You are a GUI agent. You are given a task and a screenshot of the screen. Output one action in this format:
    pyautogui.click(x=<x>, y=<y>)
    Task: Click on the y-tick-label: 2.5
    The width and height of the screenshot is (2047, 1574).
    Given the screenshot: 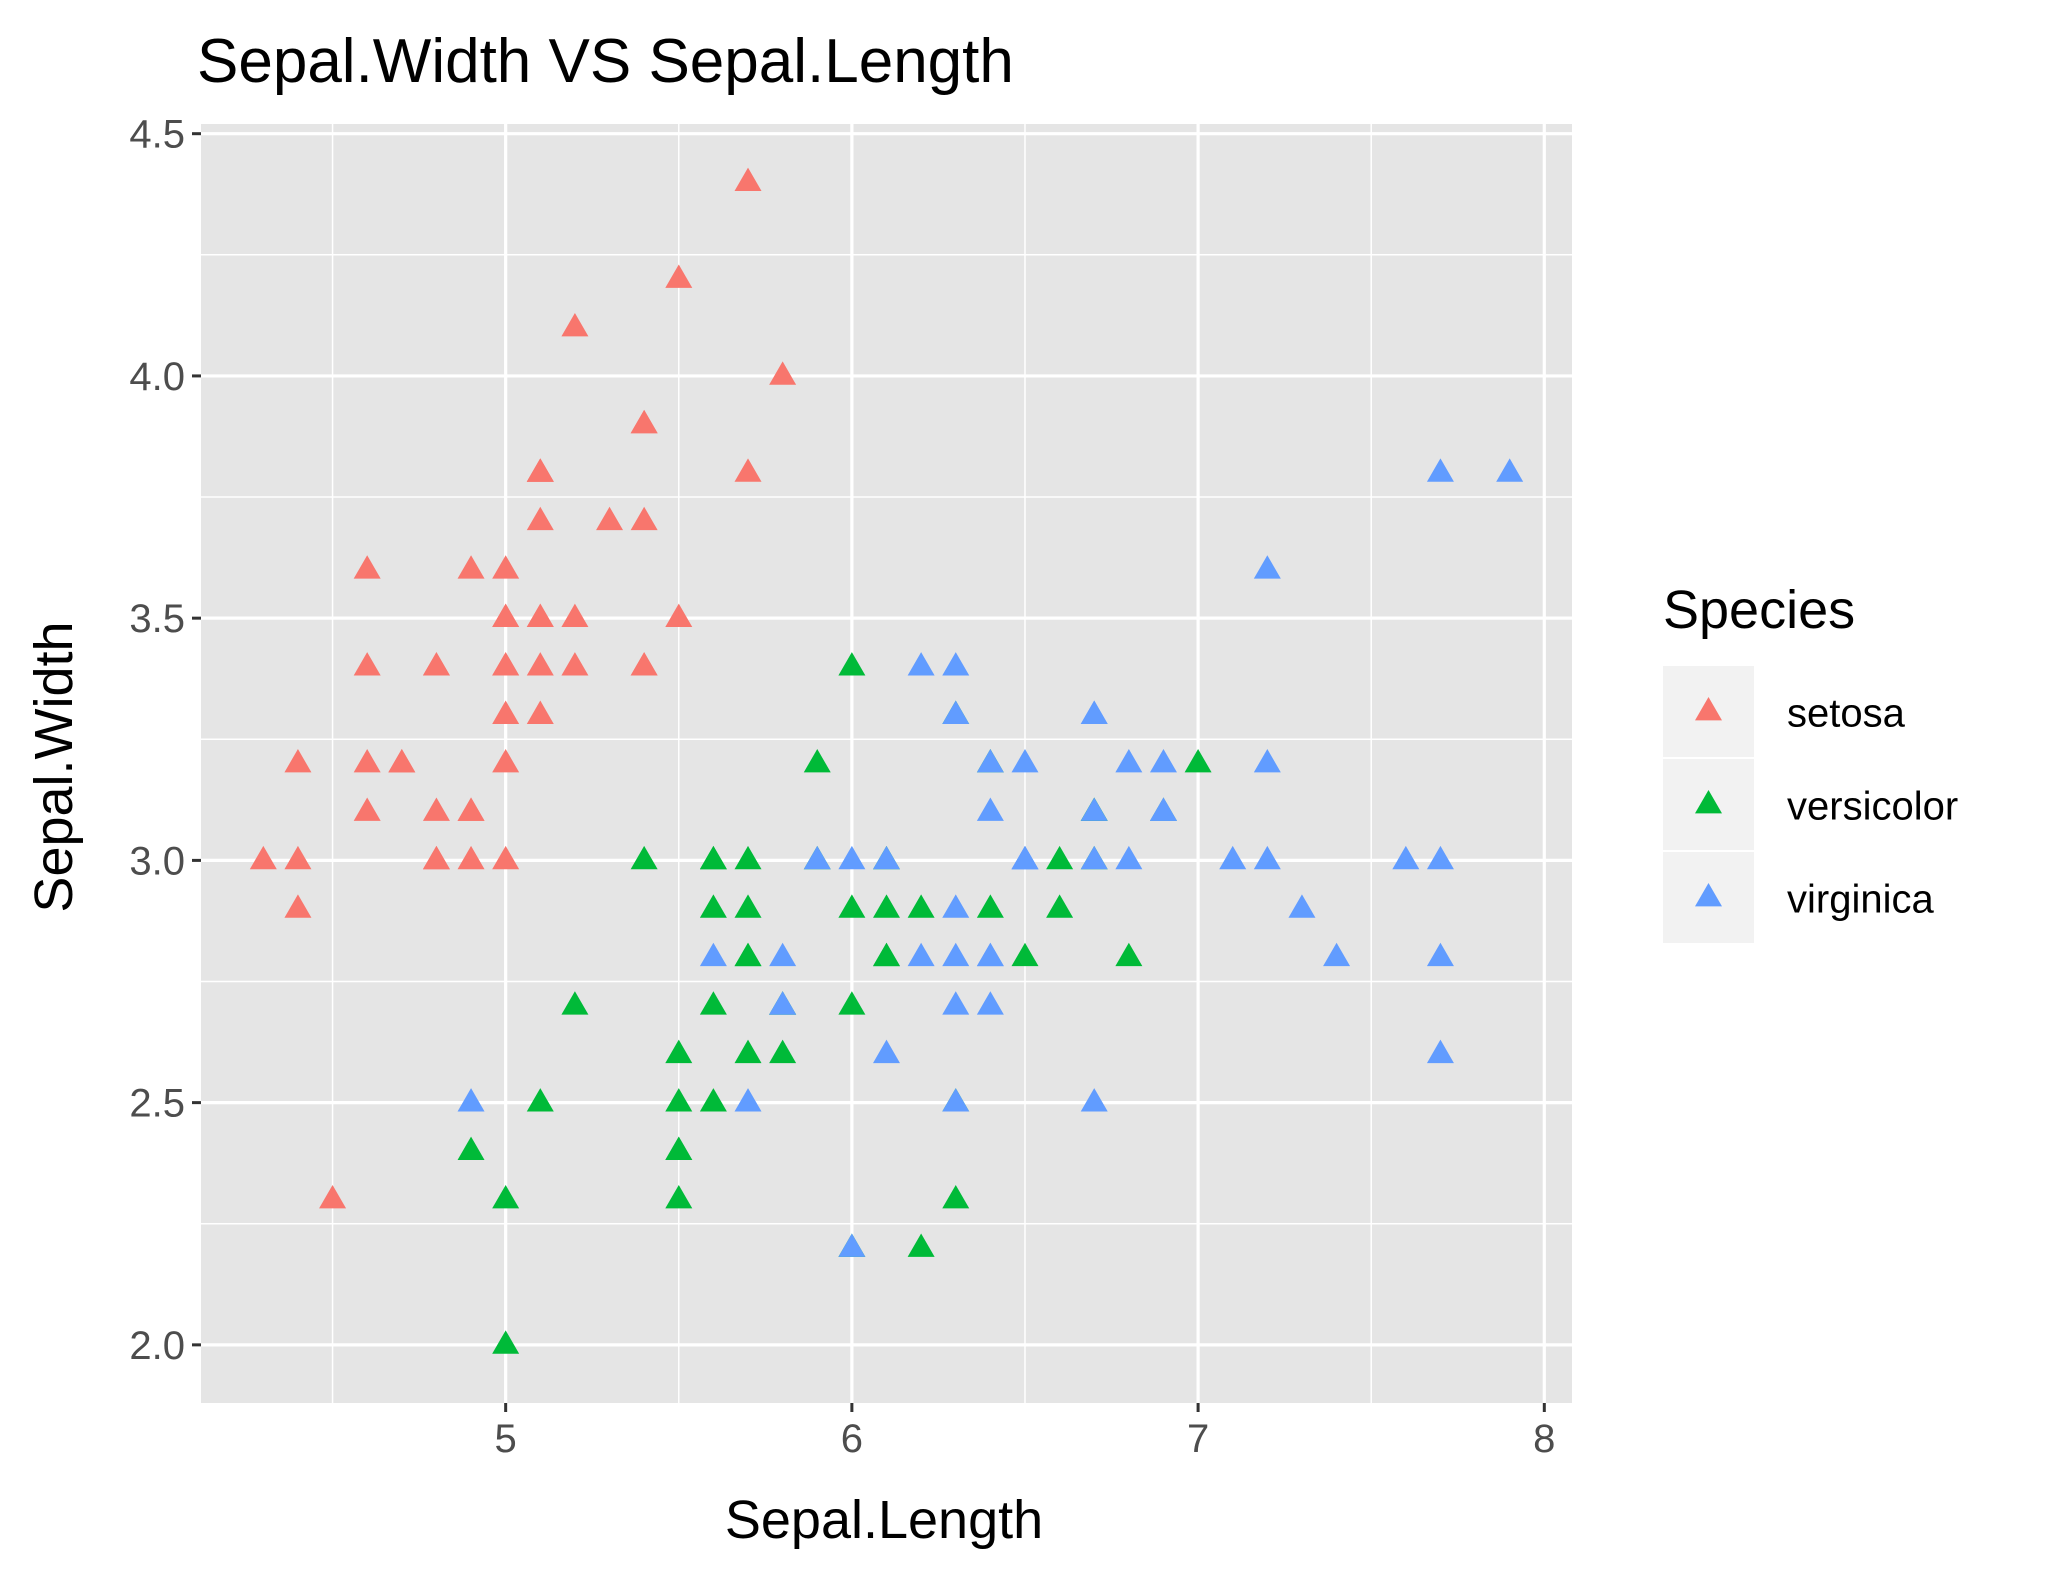 What is the action you would take?
    pyautogui.click(x=157, y=1104)
    